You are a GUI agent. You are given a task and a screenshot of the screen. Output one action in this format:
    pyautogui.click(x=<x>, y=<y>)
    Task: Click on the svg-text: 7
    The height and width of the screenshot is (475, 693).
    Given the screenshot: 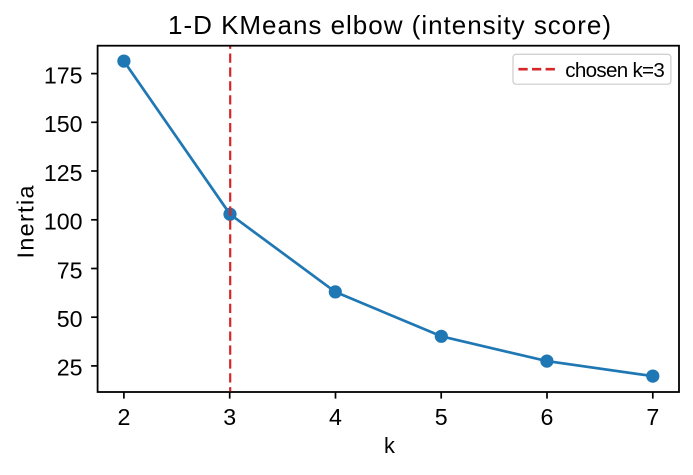 What is the action you would take?
    pyautogui.click(x=652, y=417)
    